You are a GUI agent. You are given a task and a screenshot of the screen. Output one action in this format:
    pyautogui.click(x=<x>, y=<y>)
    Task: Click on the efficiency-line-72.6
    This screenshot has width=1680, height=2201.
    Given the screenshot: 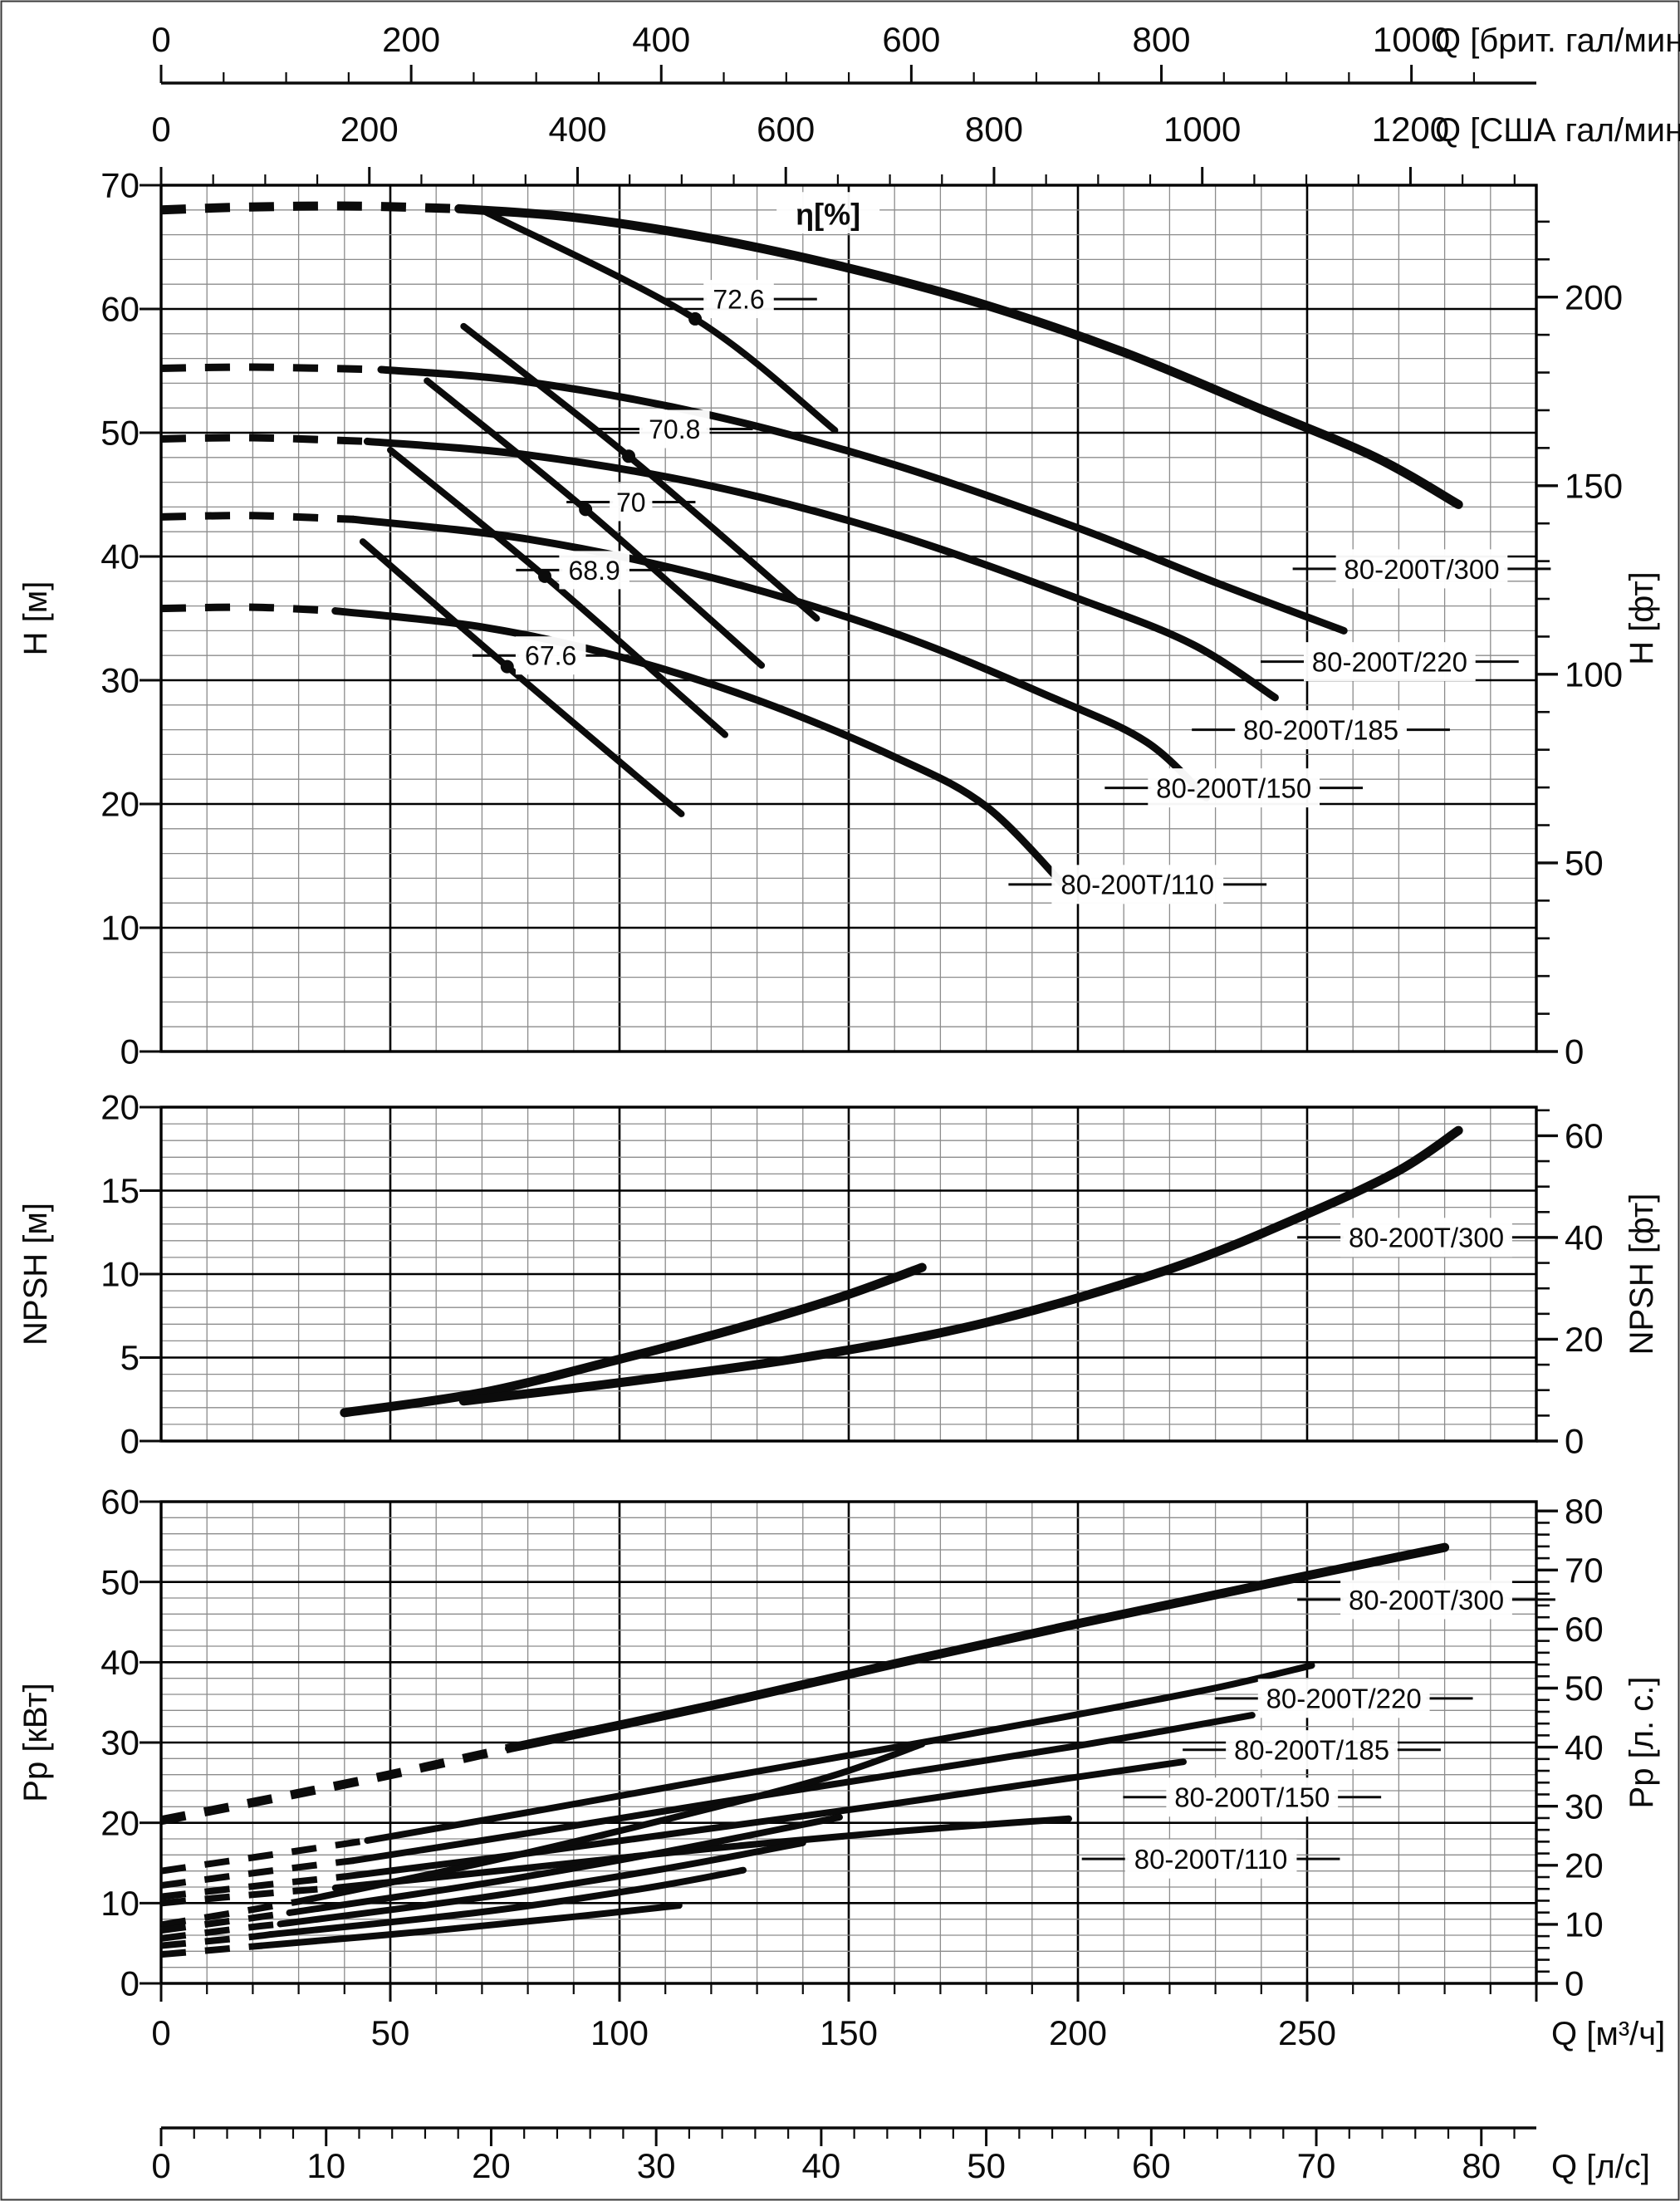 What is the action you would take?
    pyautogui.click(x=660, y=321)
    